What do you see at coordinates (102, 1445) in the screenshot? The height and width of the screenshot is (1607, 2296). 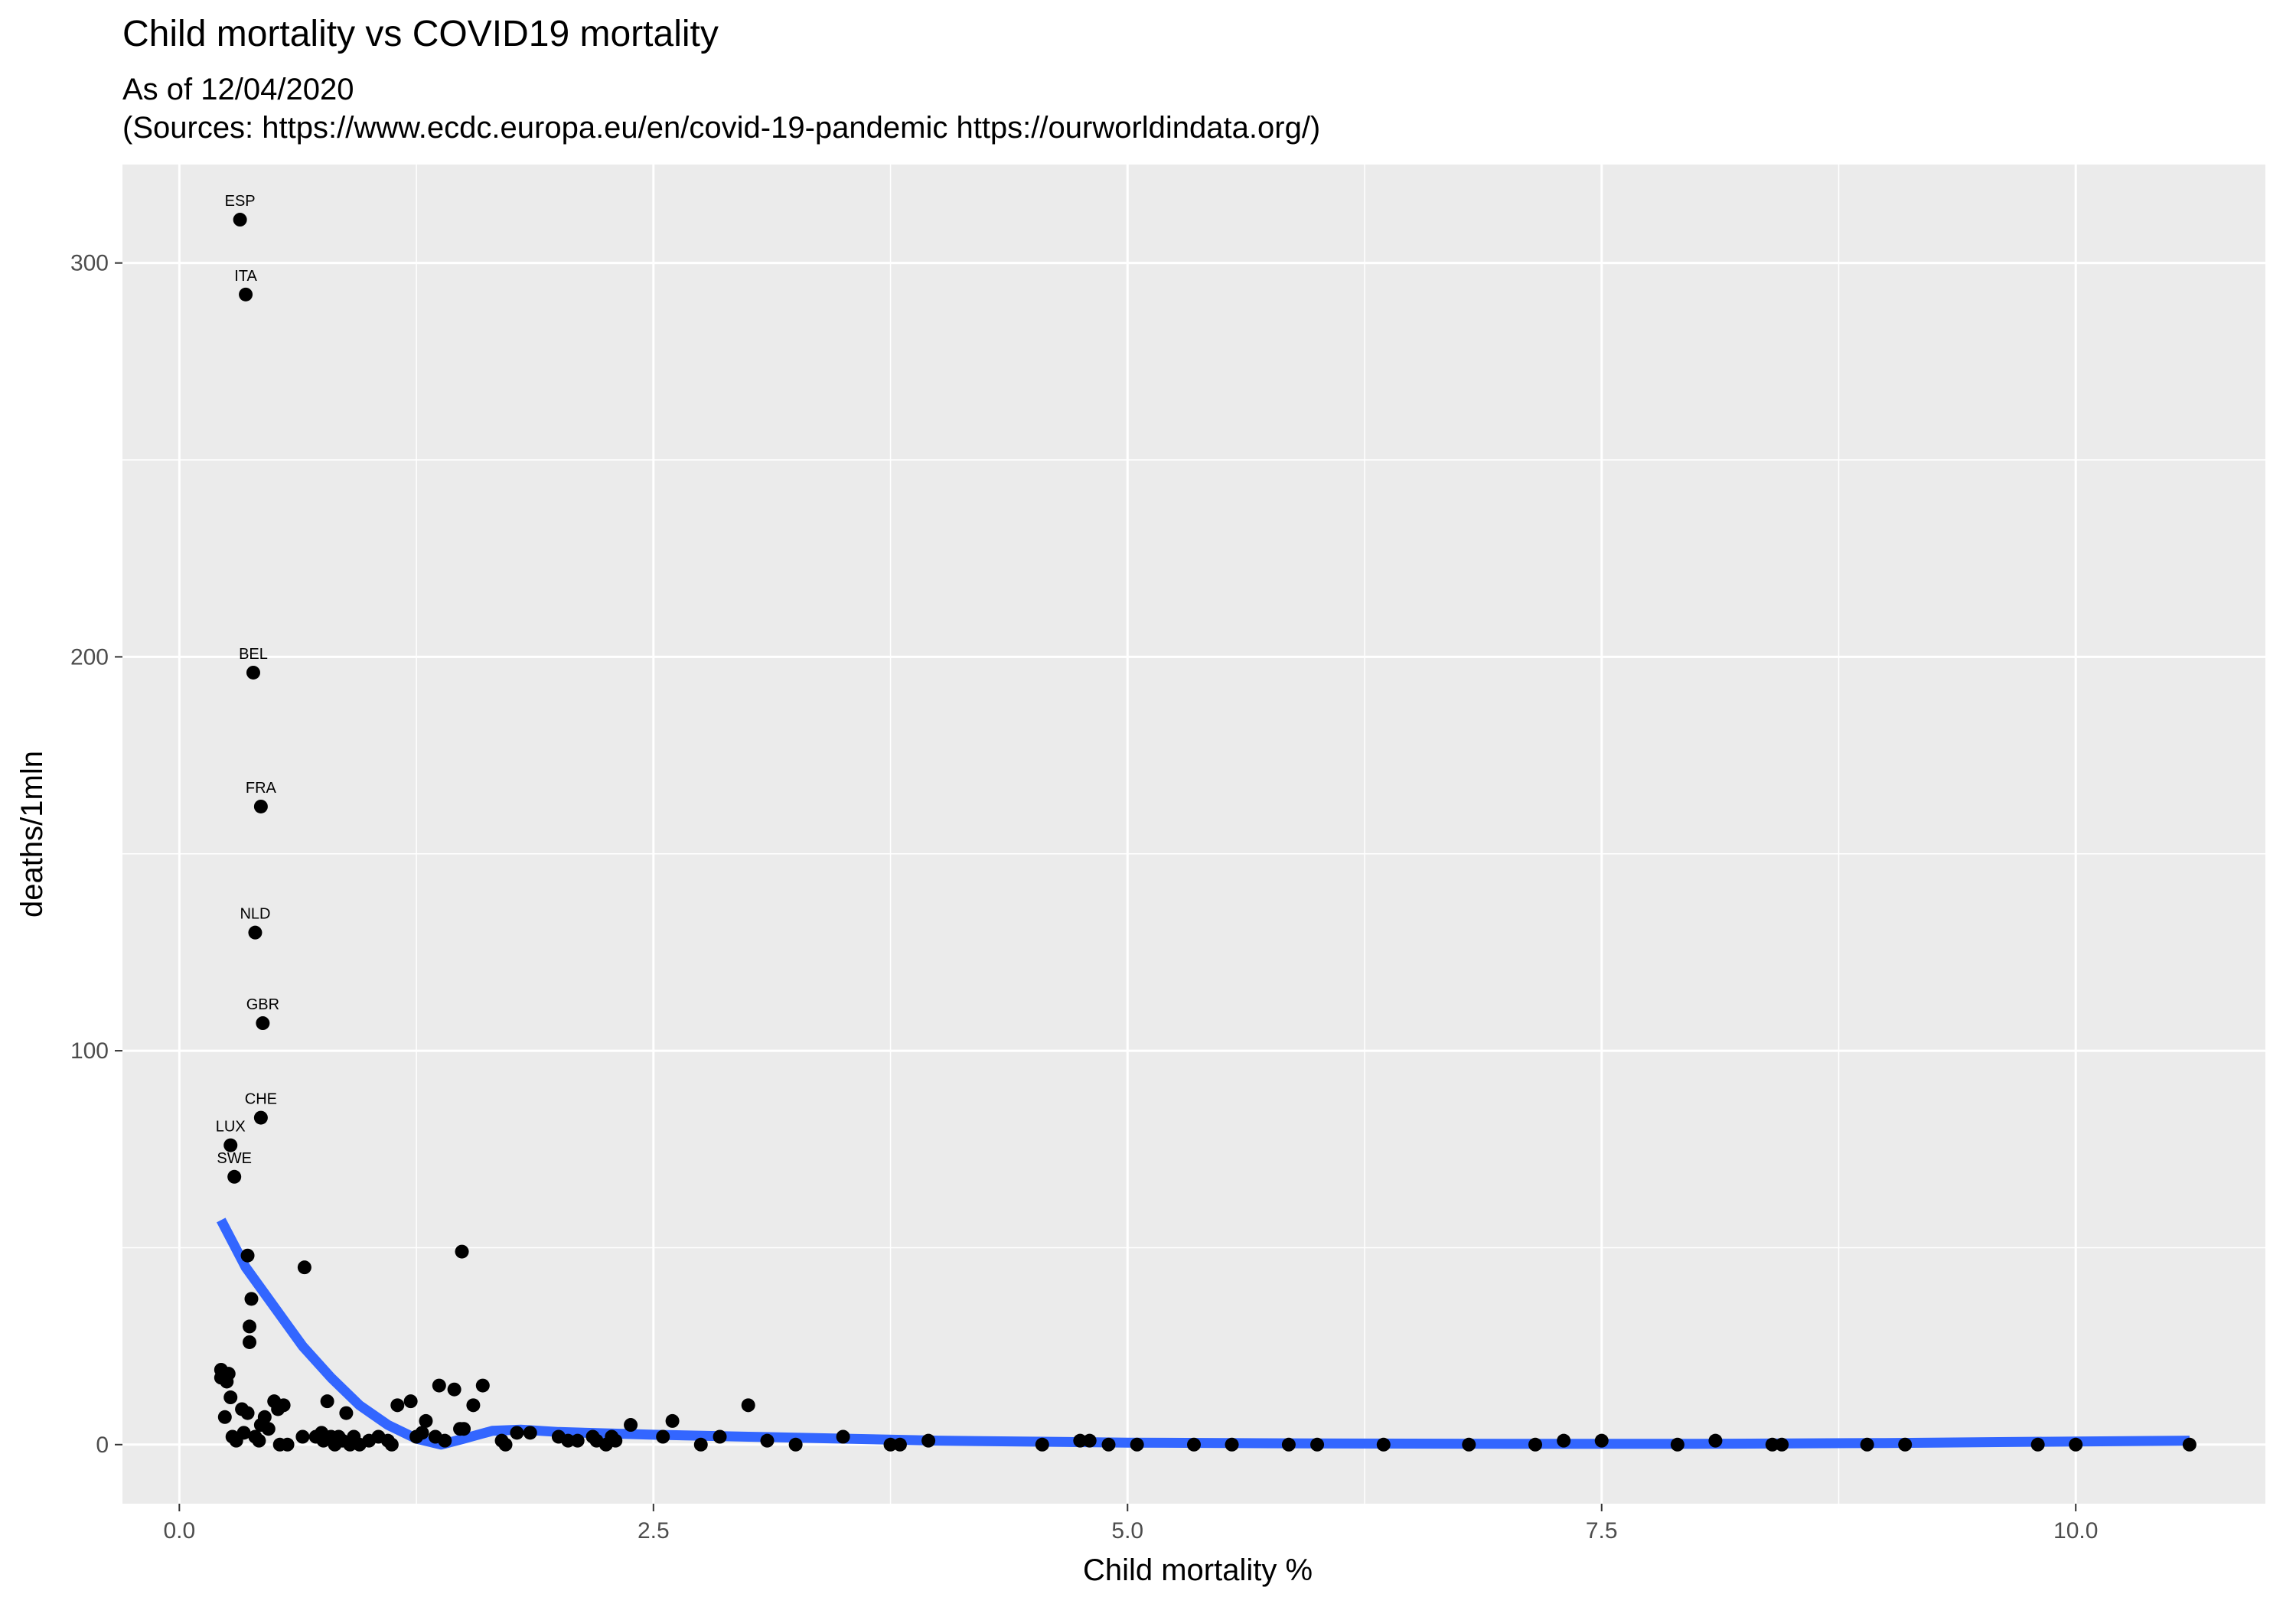 I see `y-tick-label: 0` at bounding box center [102, 1445].